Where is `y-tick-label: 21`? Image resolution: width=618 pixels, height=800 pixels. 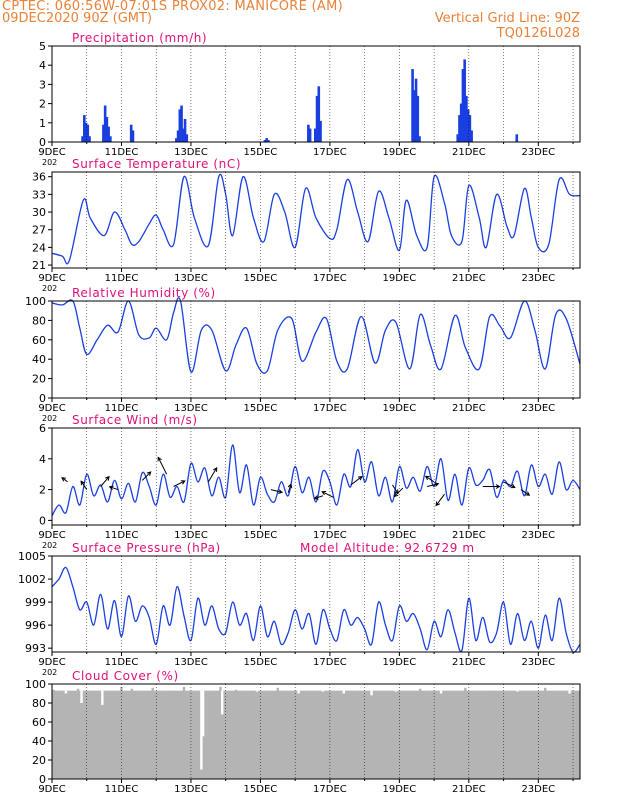
y-tick-label: 21 is located at coordinates (39, 265).